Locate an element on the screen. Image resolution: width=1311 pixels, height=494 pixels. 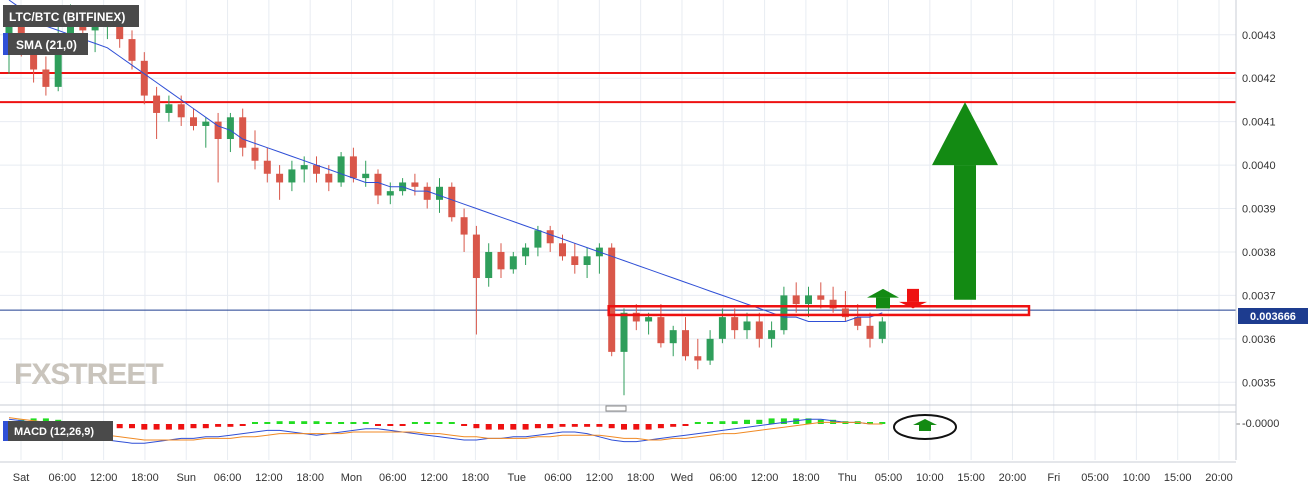
sma-legend-swatch is located at coordinates (5, 44).